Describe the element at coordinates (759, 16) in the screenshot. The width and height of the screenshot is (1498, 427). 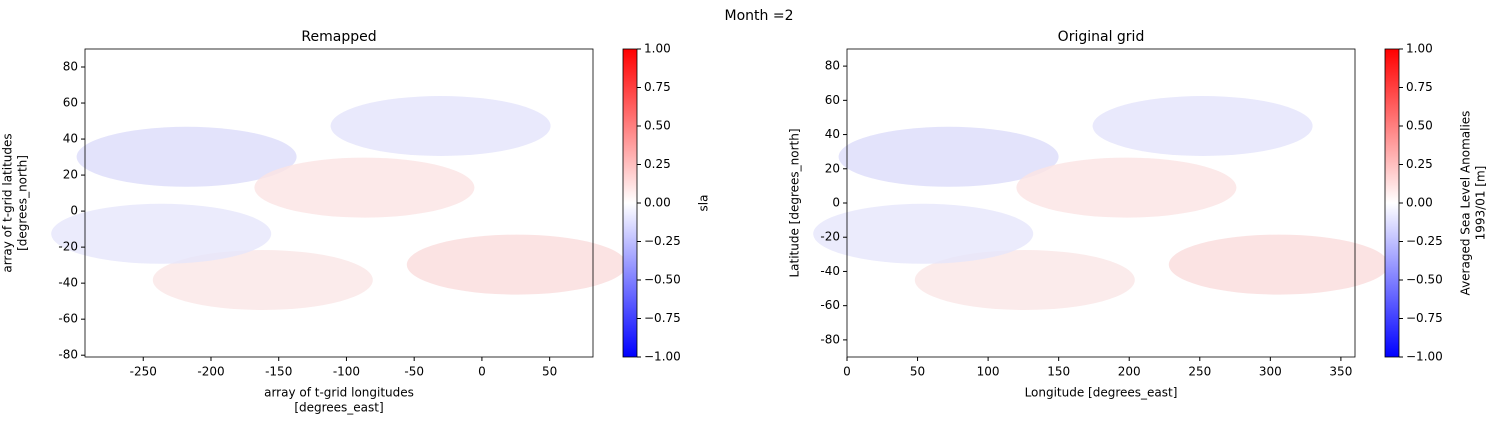
I see `figure-title: Month =2` at that location.